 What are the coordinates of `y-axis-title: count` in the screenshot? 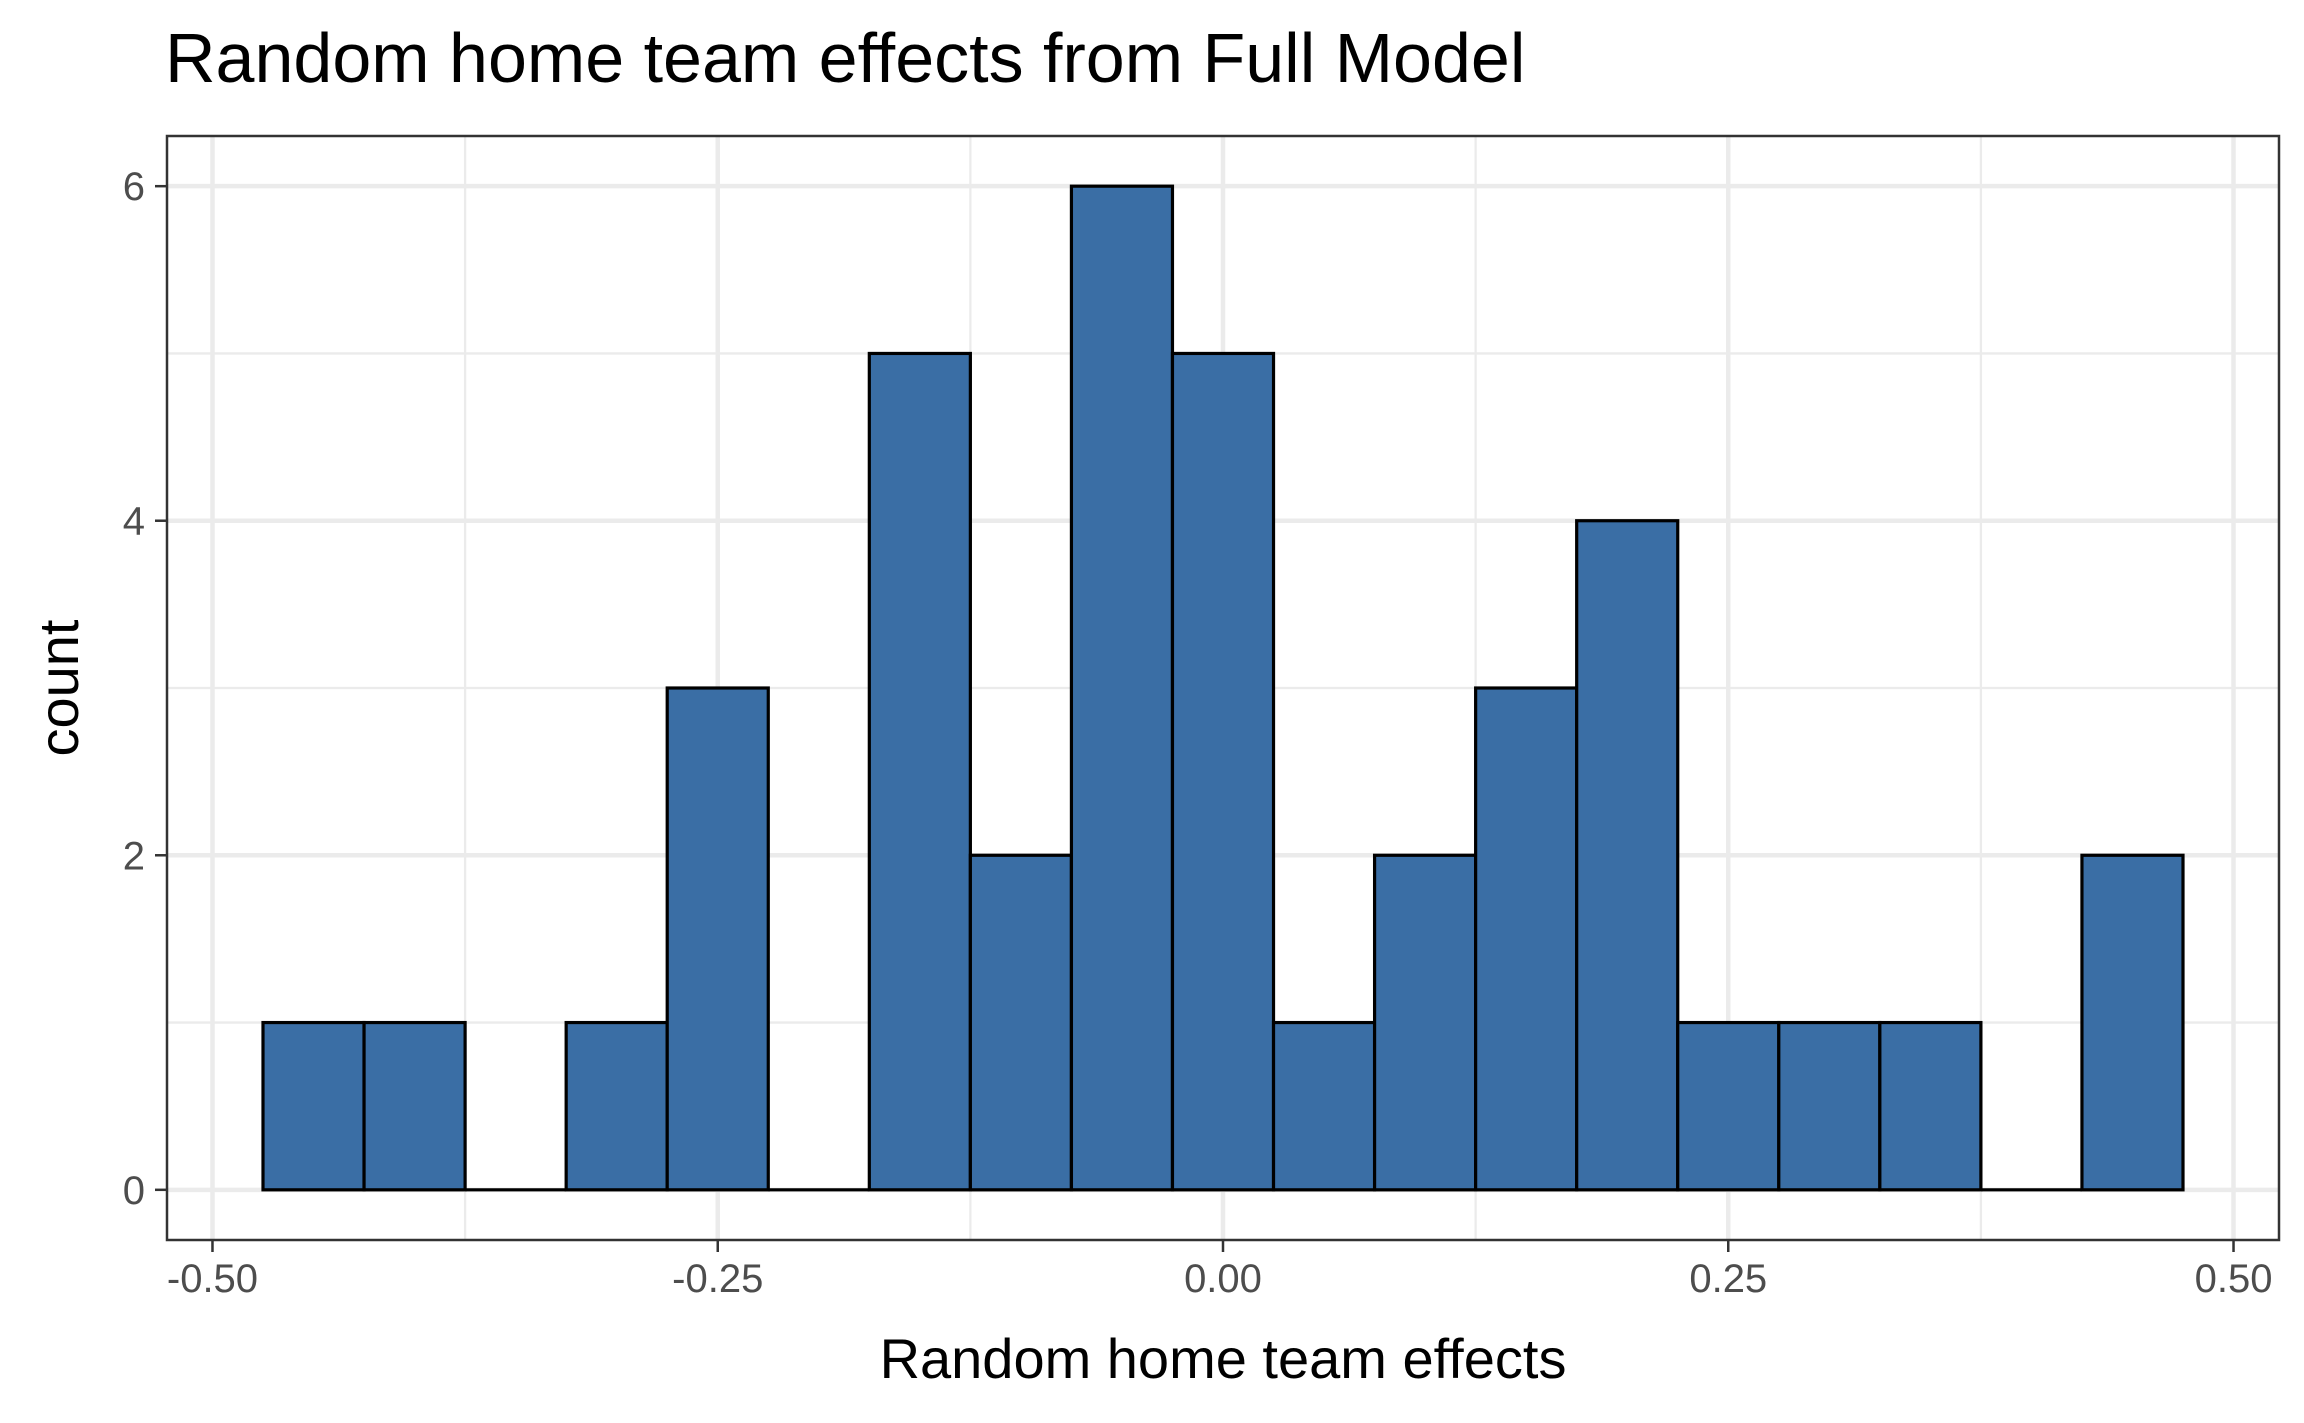 It's located at (58, 687).